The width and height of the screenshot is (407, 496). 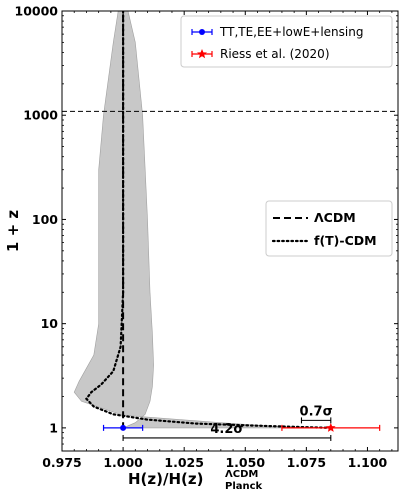 What do you see at coordinates (245, 462) in the screenshot?
I see `x-tick-label: 1.050` at bounding box center [245, 462].